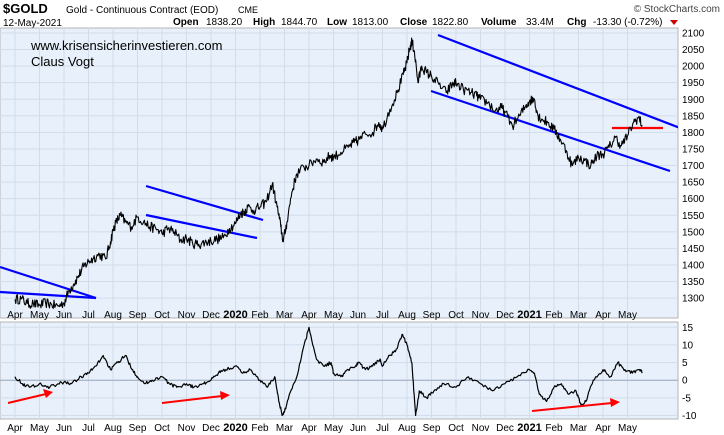 Image resolution: width=724 pixels, height=435 pixels. What do you see at coordinates (450, 22) in the screenshot?
I see `close-value: 1822.80` at bounding box center [450, 22].